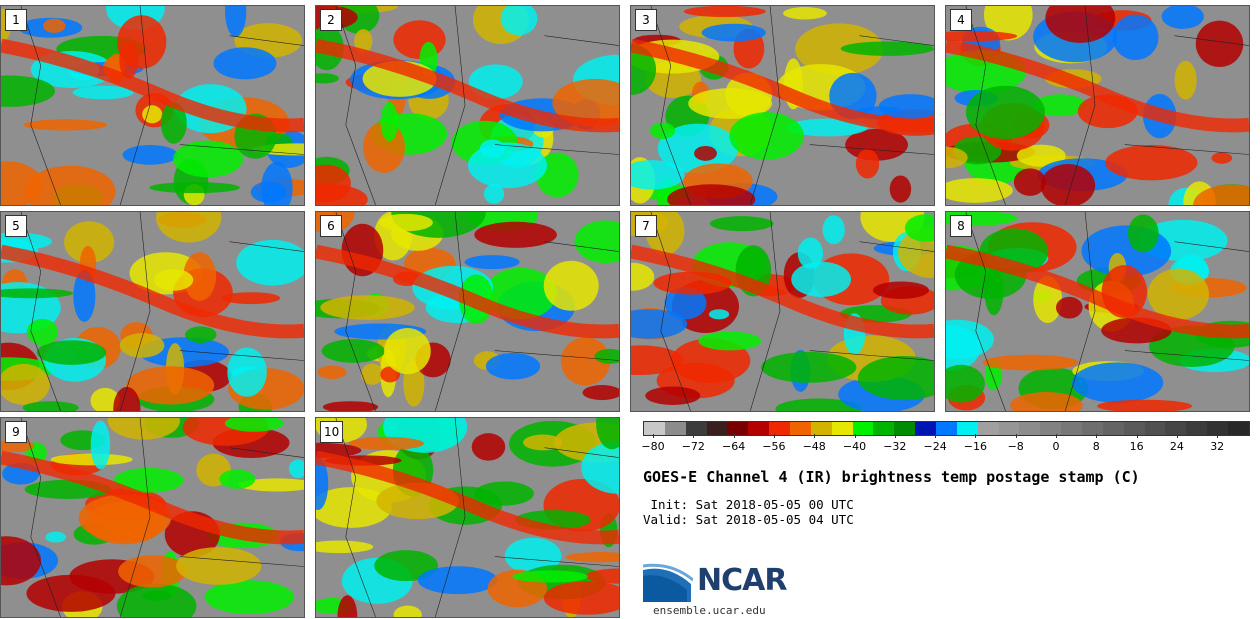 This screenshot has width=1260, height=619. I want to click on stamp-panel-1: 1, so click(152, 105).